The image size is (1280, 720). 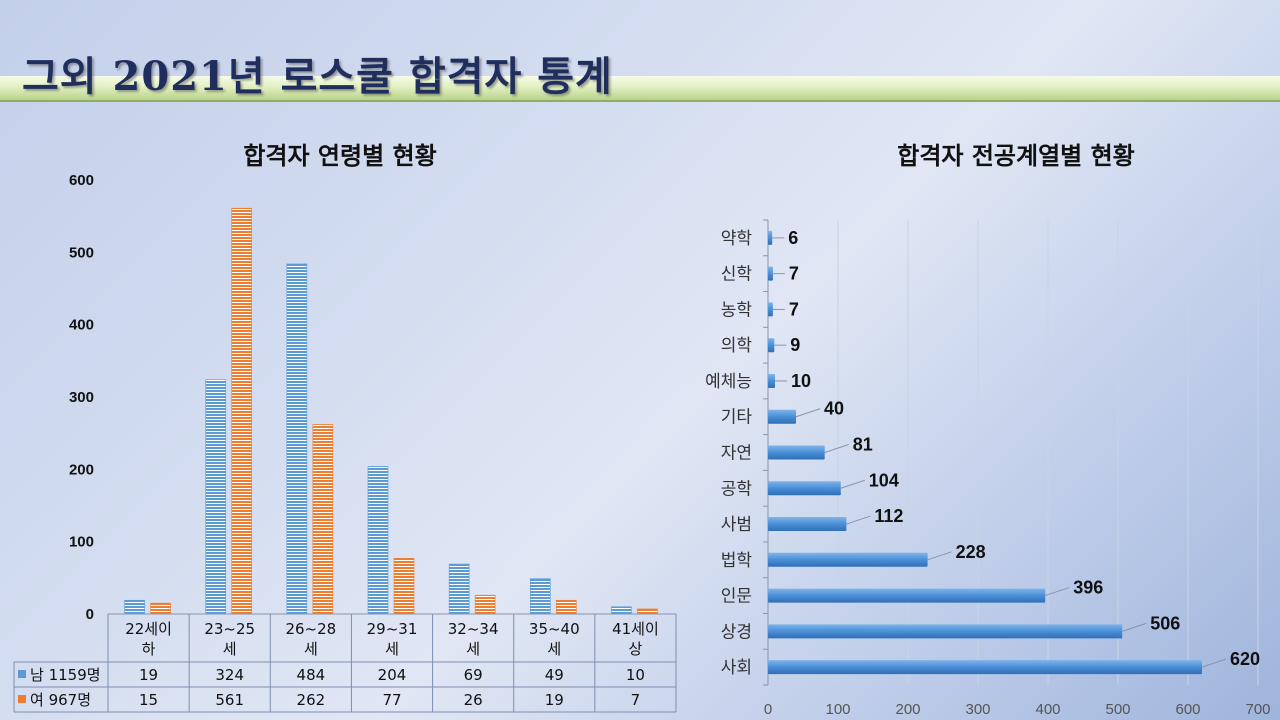 What do you see at coordinates (837, 709) in the screenshot?
I see `x-tick-label: 100` at bounding box center [837, 709].